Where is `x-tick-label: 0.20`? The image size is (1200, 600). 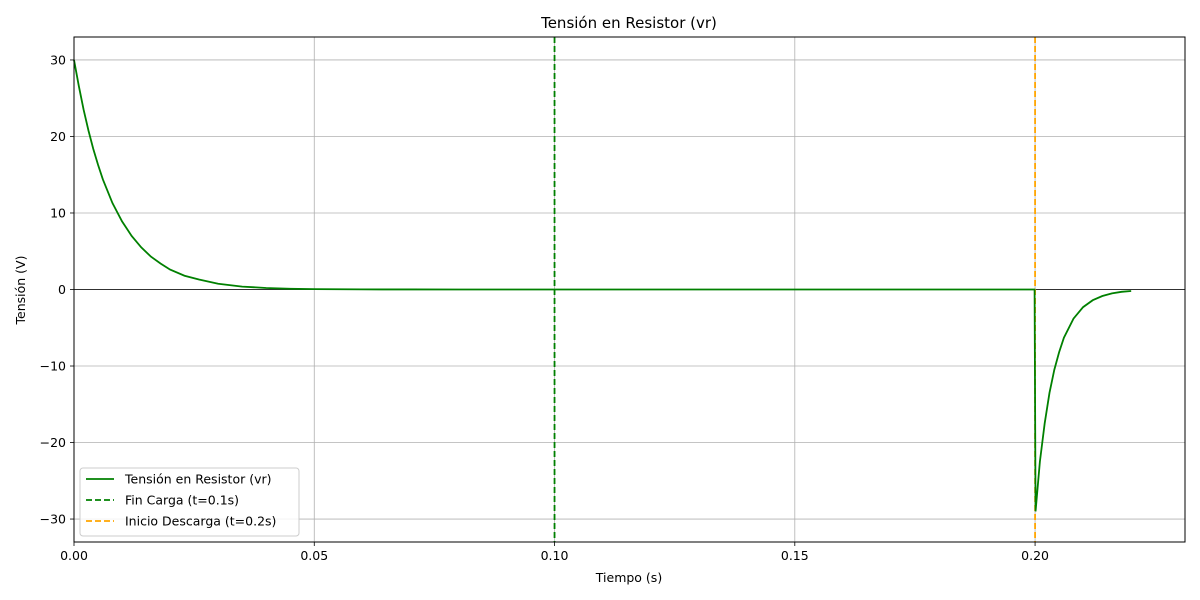
x-tick-label: 0.20 is located at coordinates (1035, 555).